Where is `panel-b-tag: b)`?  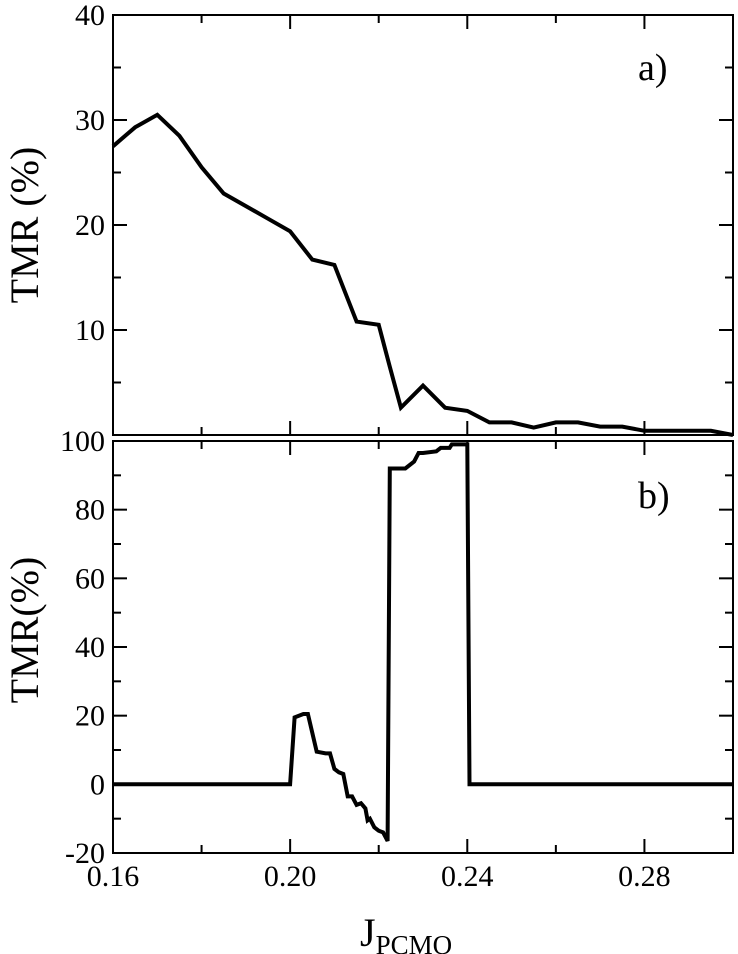 panel-b-tag: b) is located at coordinates (654, 496).